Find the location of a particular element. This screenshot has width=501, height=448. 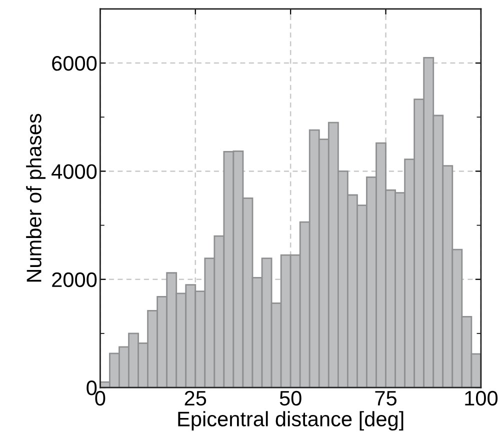

x-axis-title: Epicentral distance [deg] is located at coordinates (291, 421).